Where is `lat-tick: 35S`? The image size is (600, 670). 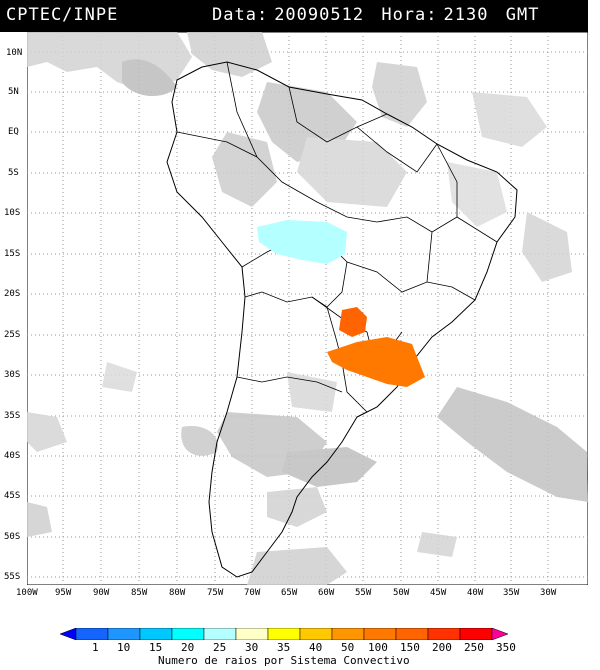
lat-tick: 35S is located at coordinates (12, 416).